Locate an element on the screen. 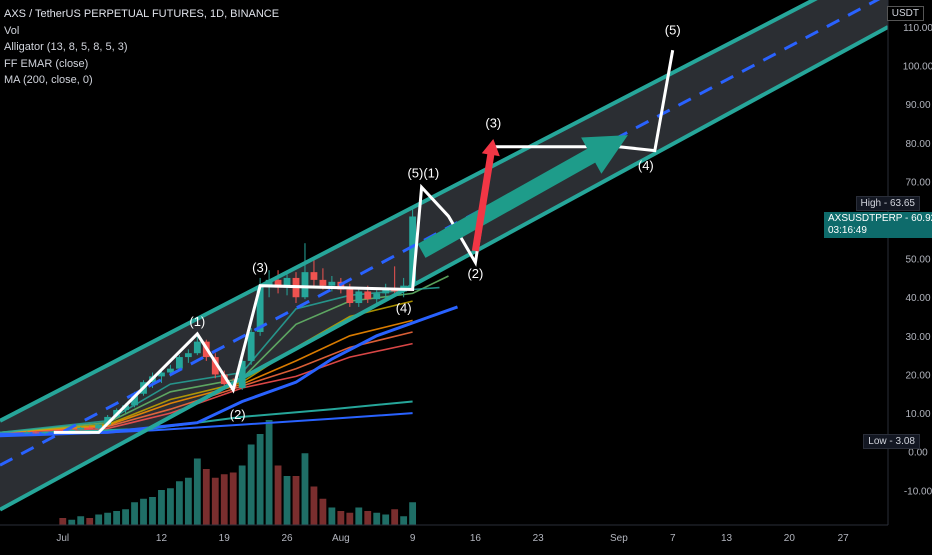  wave-label: (1) is located at coordinates (197, 321).